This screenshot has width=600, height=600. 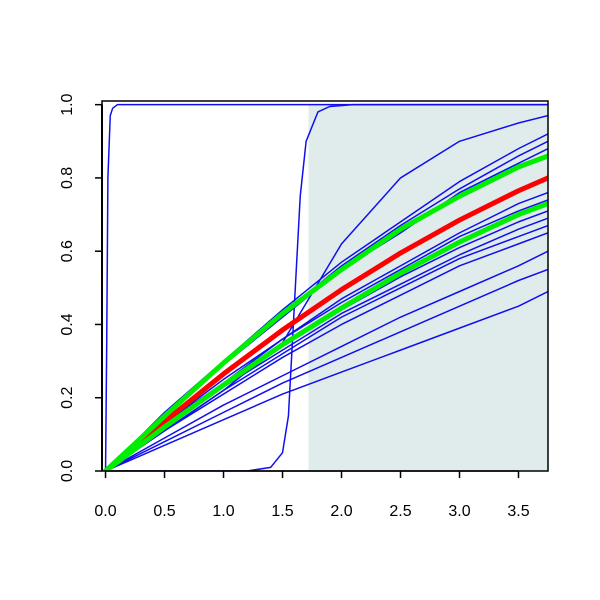 What do you see at coordinates (67, 324) in the screenshot?
I see `y-tick-label: 0.4` at bounding box center [67, 324].